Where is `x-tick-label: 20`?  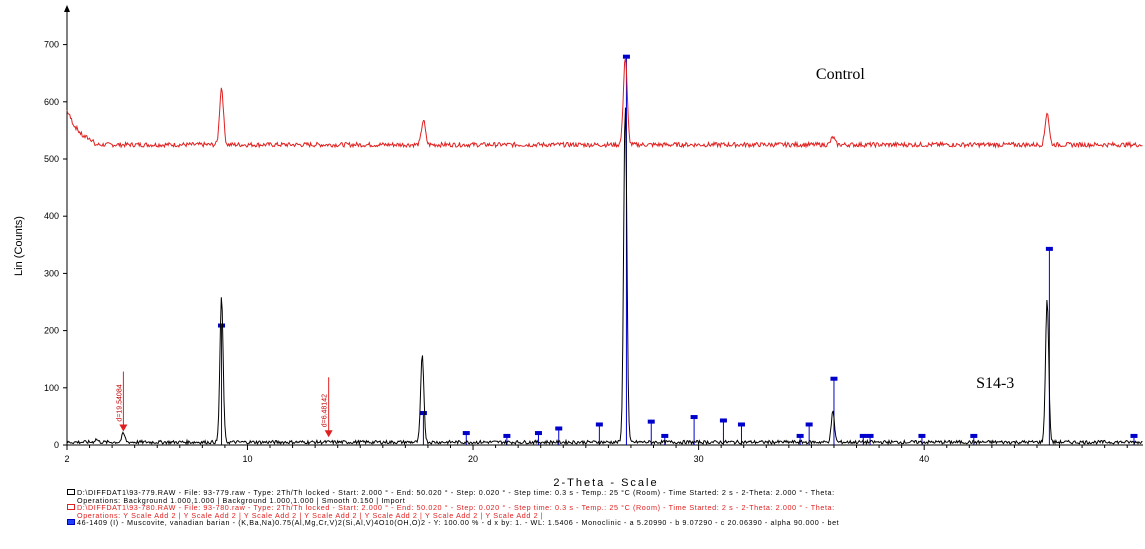 x-tick-label: 20 is located at coordinates (473, 459).